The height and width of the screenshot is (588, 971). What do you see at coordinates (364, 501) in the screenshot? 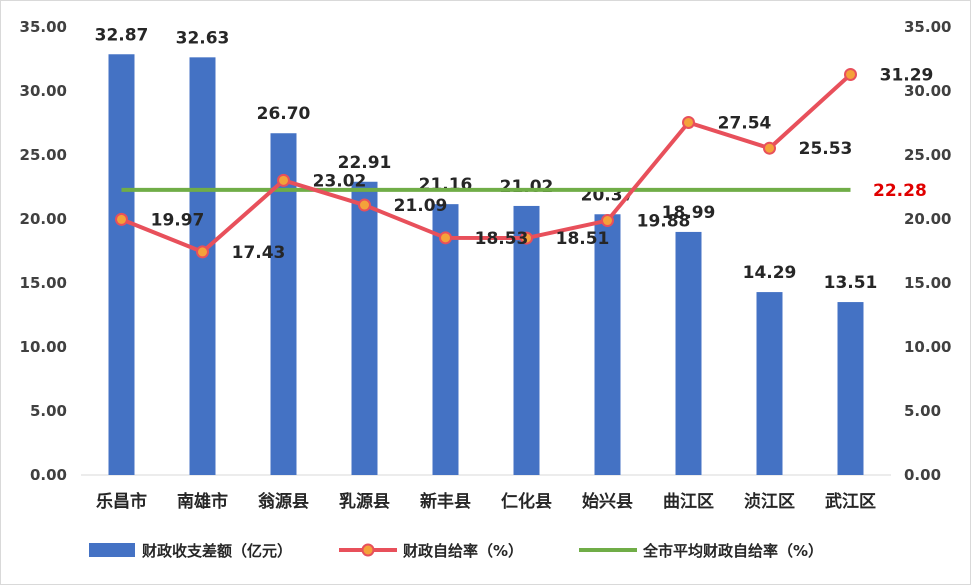
I see `category-label: 乳源县` at bounding box center [364, 501].